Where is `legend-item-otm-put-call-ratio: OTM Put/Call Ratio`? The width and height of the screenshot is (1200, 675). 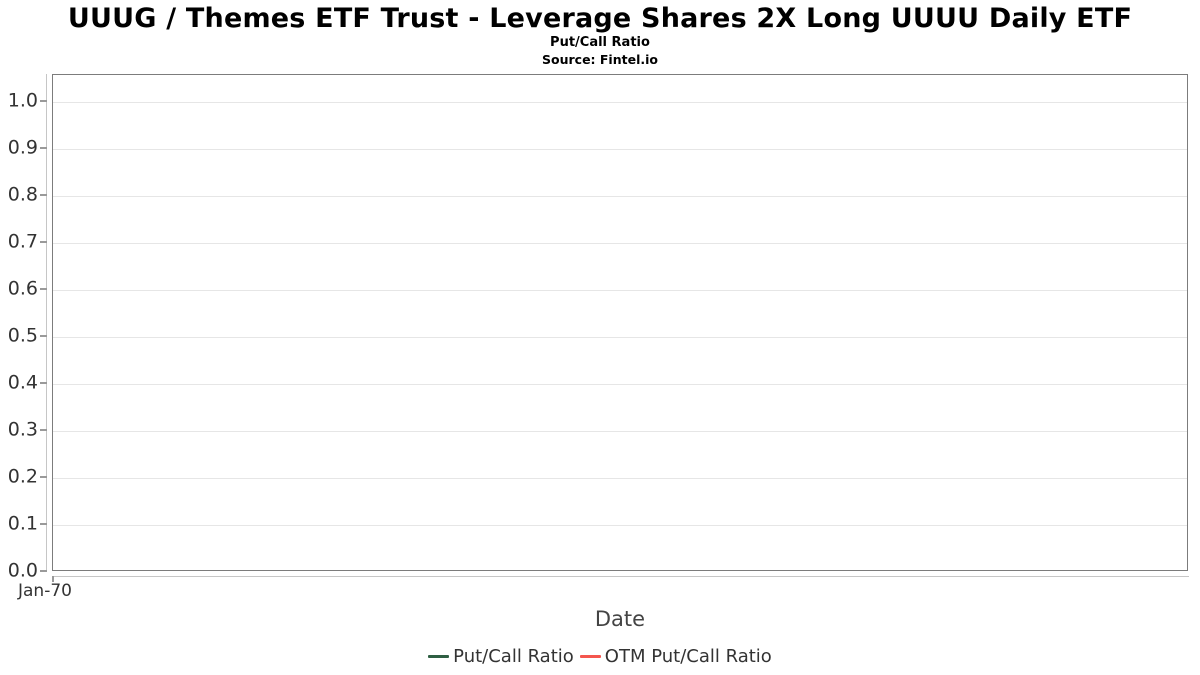 legend-item-otm-put-call-ratio: OTM Put/Call Ratio is located at coordinates (675, 657).